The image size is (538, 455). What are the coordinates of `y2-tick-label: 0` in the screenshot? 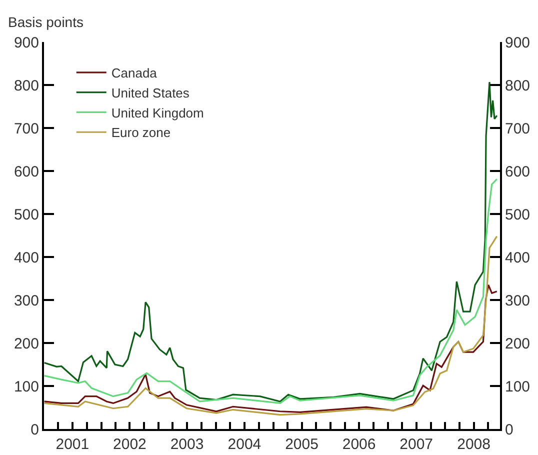 It's located at (509, 429).